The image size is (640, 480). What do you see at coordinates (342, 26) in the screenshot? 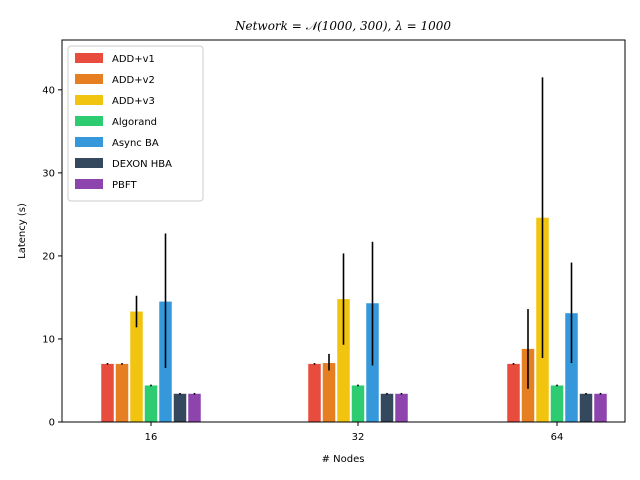
I see `chart-title: Network = 𝒩(1000, 300), λ = 1000` at bounding box center [342, 26].